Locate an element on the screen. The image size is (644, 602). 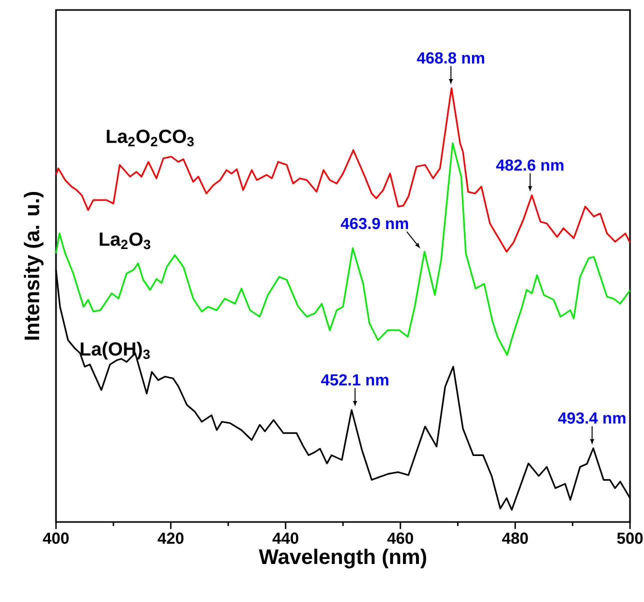
annotation: 463.9 nm is located at coordinates (374, 224).